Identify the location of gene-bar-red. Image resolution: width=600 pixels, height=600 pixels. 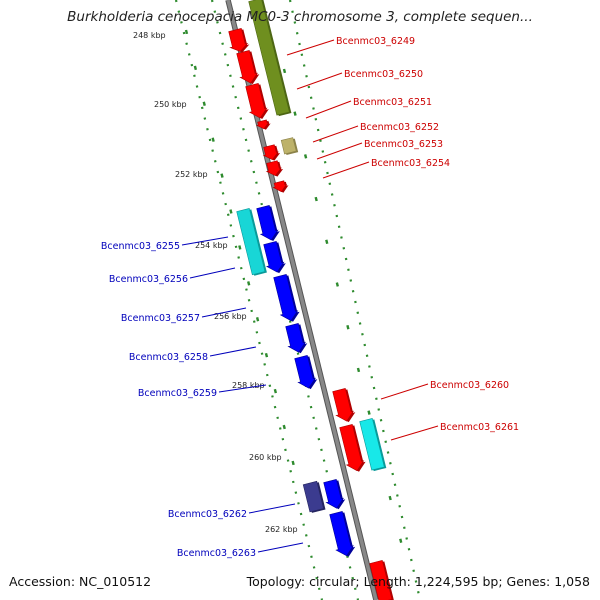
(381, 580).